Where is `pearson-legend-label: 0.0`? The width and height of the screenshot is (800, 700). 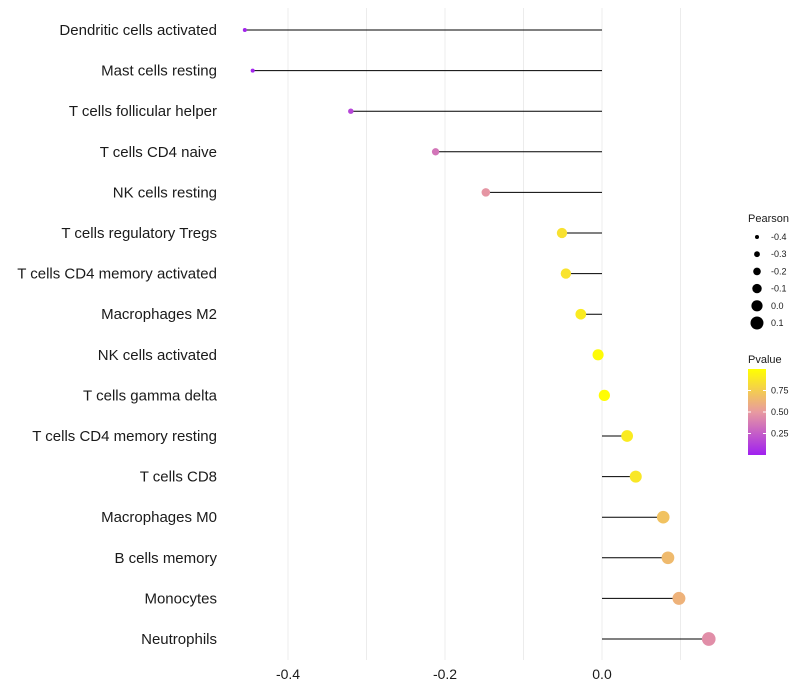 pearson-legend-label: 0.0 is located at coordinates (777, 306).